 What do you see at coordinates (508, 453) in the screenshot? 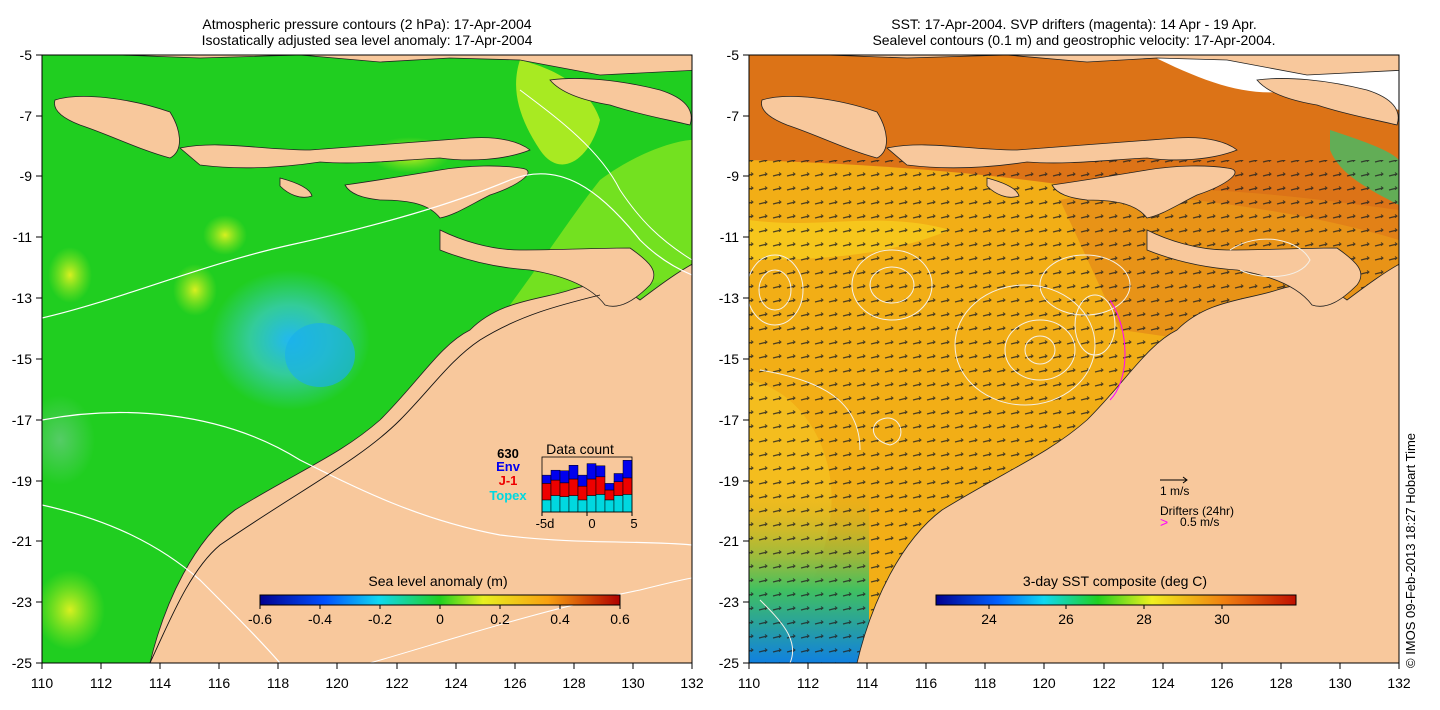
I see `data-count-total: 630` at bounding box center [508, 453].